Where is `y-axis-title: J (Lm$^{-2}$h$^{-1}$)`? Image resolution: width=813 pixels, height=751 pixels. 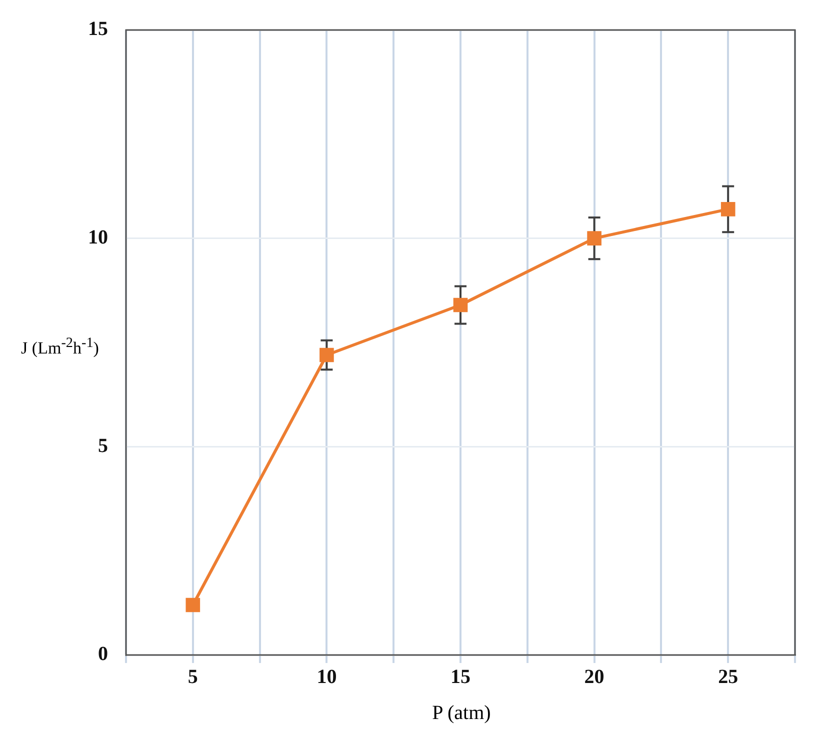 y-axis-title: J (Lm$^{-2}$h$^{-1}$) is located at coordinates (60, 347).